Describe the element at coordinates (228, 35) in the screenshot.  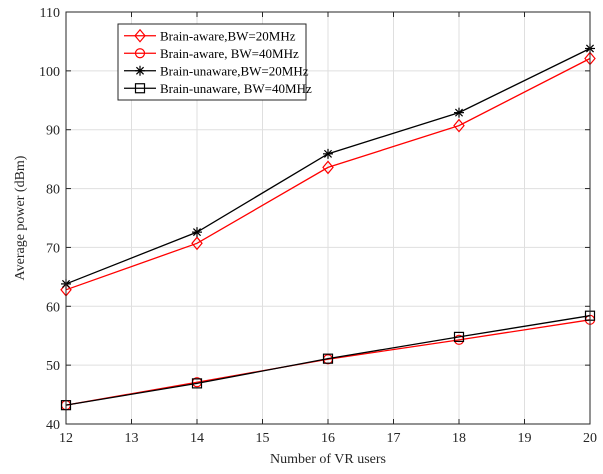
I see `legend-label: Brain-aware,BW=20MHz` at that location.